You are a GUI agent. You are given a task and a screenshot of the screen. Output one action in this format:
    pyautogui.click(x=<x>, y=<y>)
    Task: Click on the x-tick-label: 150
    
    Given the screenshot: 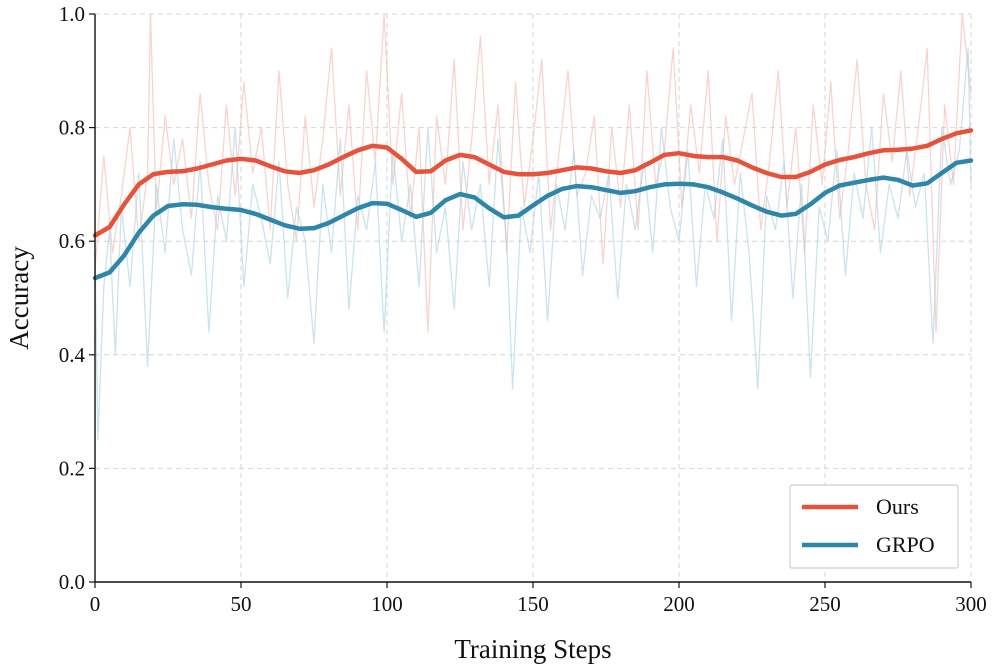 What is the action you would take?
    pyautogui.click(x=533, y=604)
    